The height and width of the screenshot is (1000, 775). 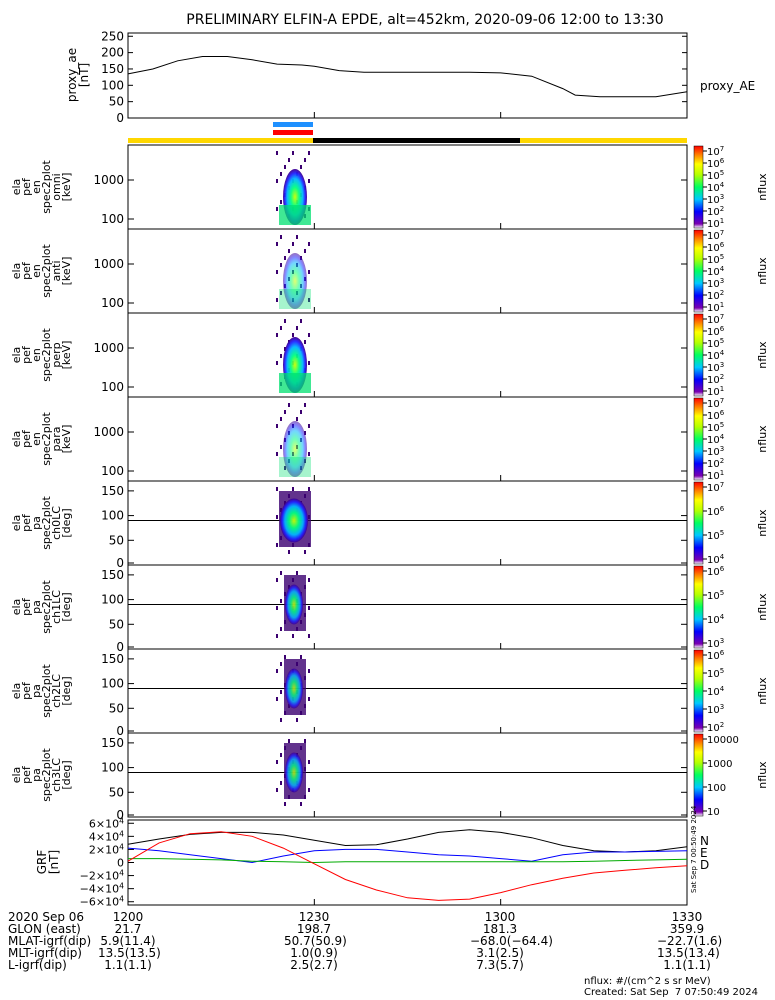 What do you see at coordinates (41, 523) in the screenshot?
I see `spec-ylabel: elapefpaspec2plotch0LC[deg]` at bounding box center [41, 523].